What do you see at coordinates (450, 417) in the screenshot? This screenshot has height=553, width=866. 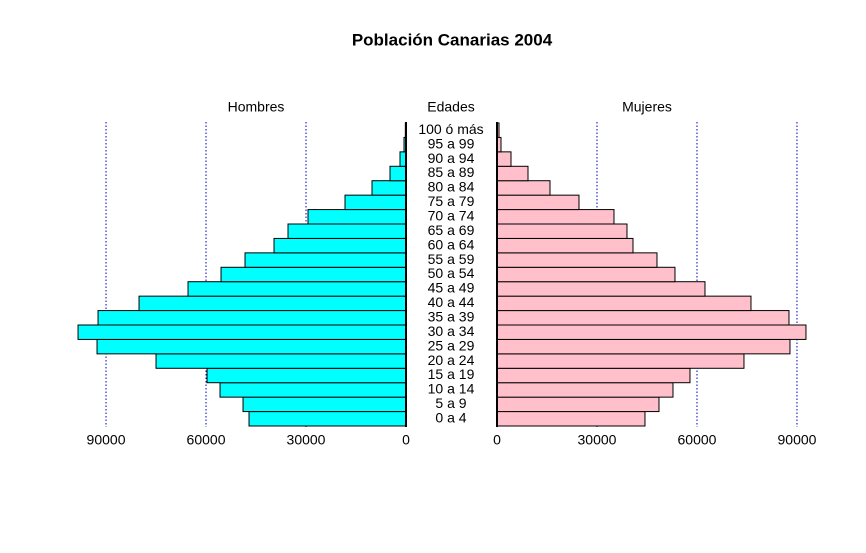 I see `category-label: 0 a 4` at bounding box center [450, 417].